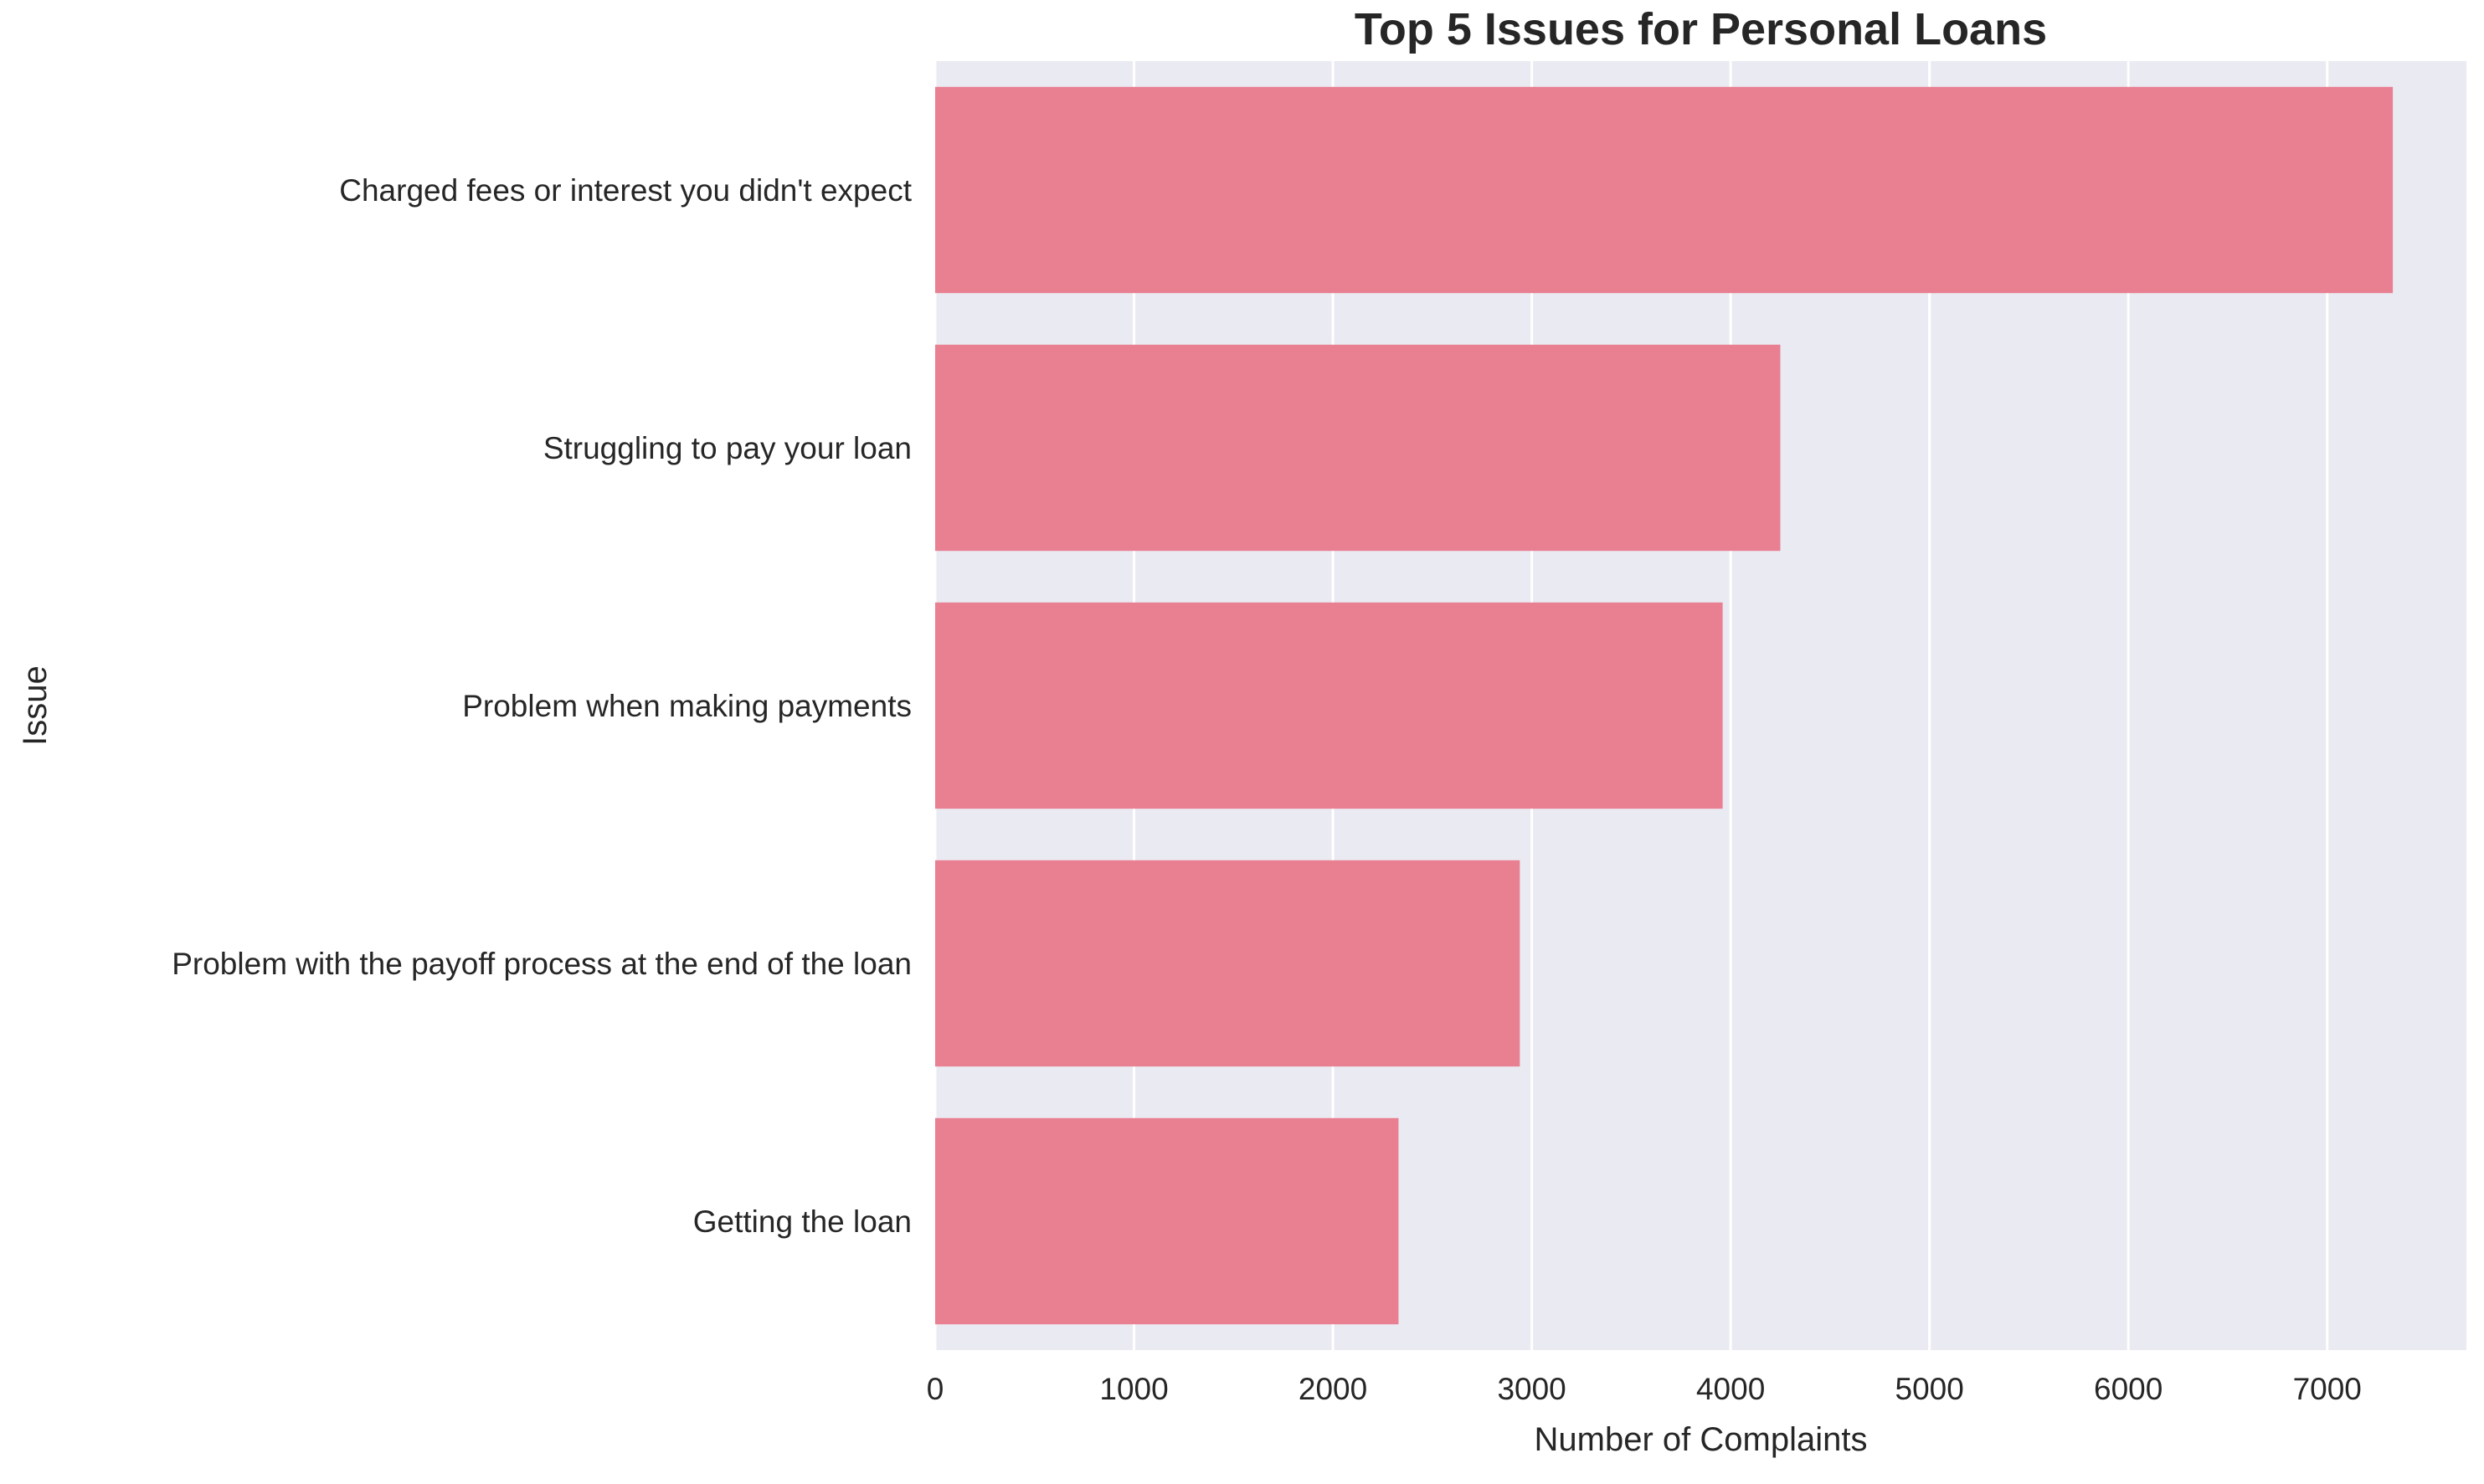 This screenshot has width=2484, height=1484. I want to click on x-tick-label: 0, so click(936, 1389).